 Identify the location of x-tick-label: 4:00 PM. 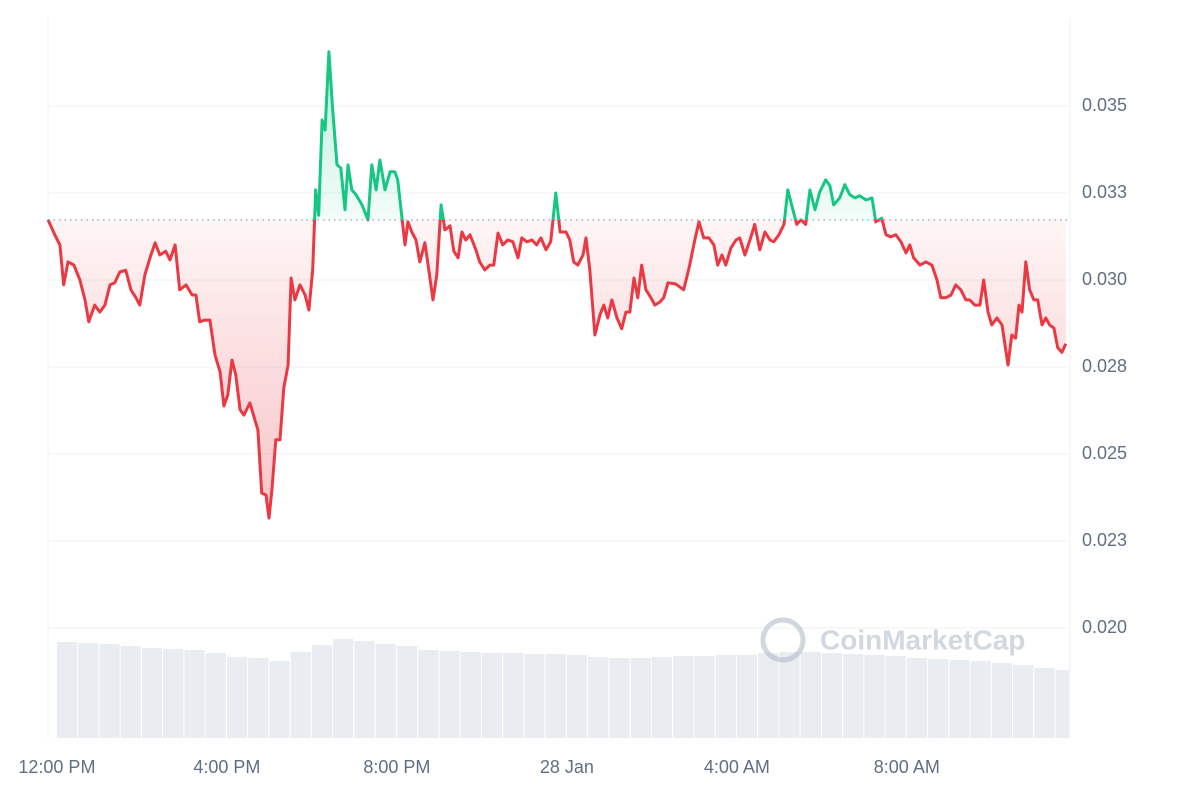
(226, 767).